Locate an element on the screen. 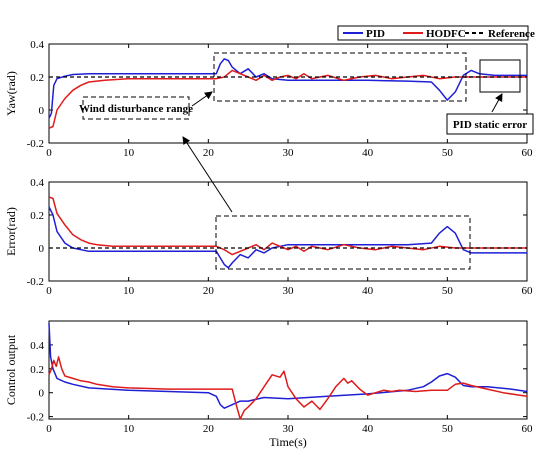 The width and height of the screenshot is (550, 465). legend-label-pid: PID is located at coordinates (375, 34).